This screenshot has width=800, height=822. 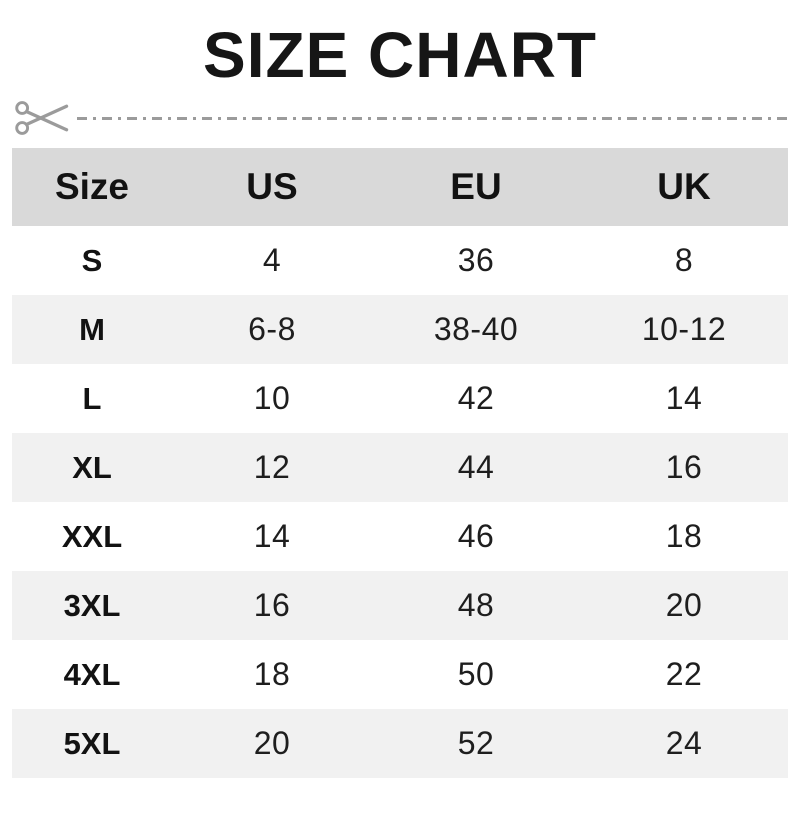 What do you see at coordinates (476, 329) in the screenshot?
I see `eu-value: 38-40` at bounding box center [476, 329].